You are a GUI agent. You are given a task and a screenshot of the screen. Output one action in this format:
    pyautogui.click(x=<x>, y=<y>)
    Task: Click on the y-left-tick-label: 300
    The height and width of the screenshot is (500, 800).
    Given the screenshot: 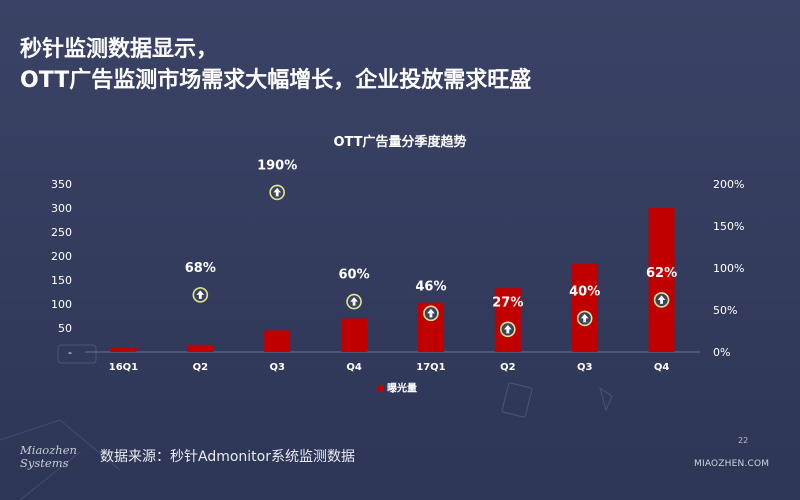 What is the action you would take?
    pyautogui.click(x=61, y=208)
    